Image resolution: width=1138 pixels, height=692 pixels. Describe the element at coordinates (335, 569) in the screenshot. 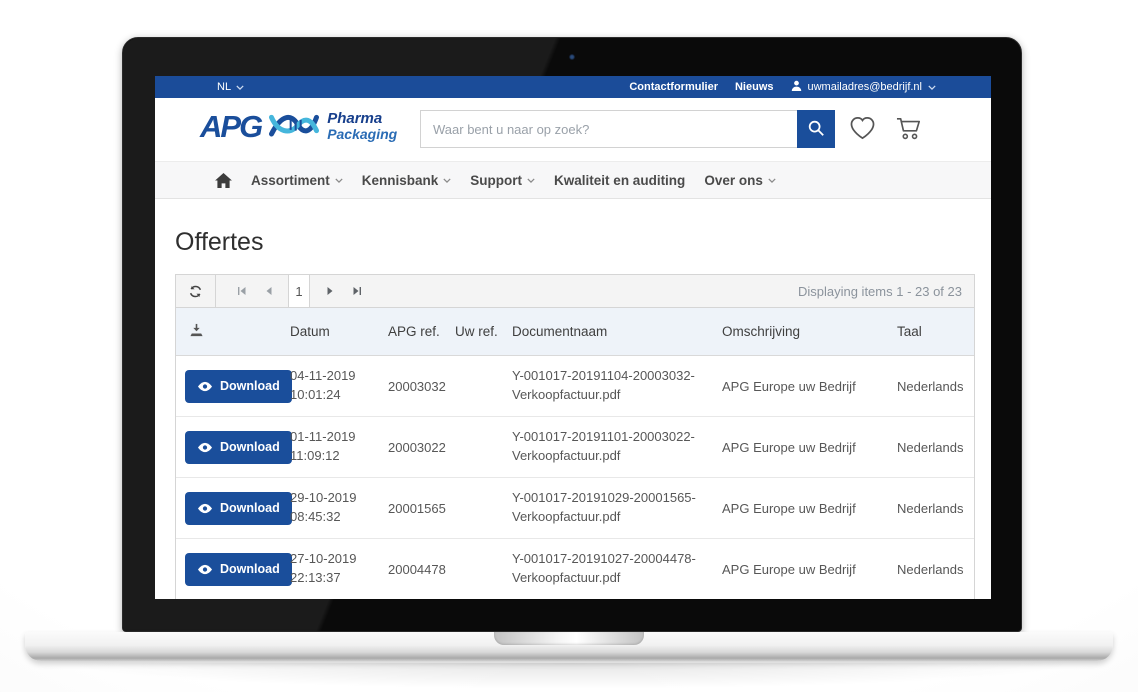

I see `cell-datum: 27-10-2019 22:13:37` at that location.